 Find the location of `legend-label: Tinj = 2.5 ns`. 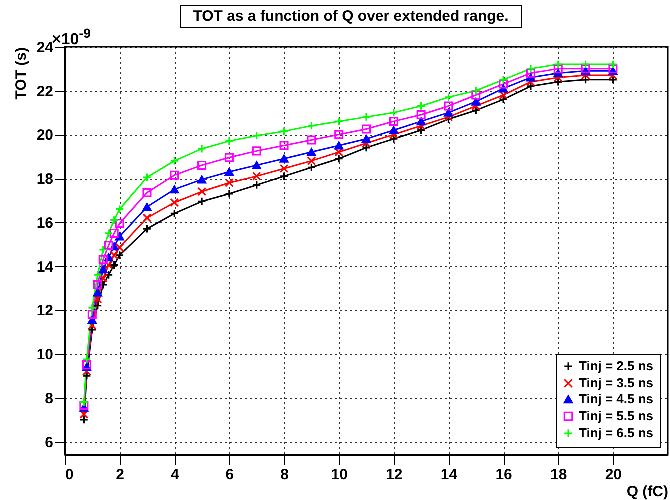

legend-label: Tinj = 2.5 ns is located at coordinates (616, 366).